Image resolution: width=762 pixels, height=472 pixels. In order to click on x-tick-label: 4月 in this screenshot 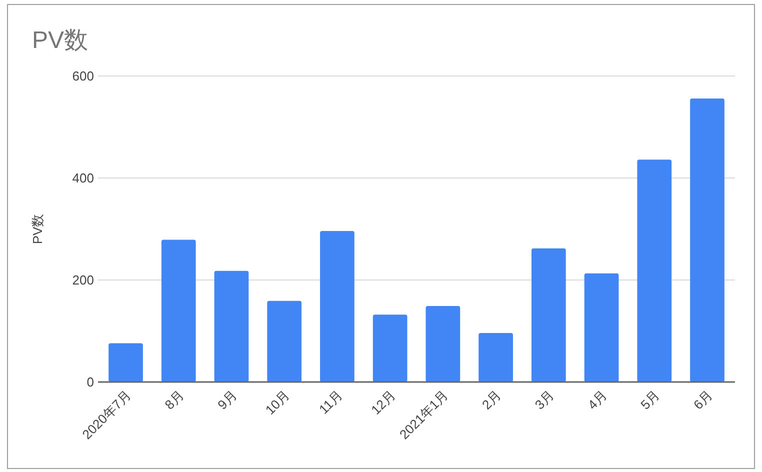, I will do `click(597, 400)`.